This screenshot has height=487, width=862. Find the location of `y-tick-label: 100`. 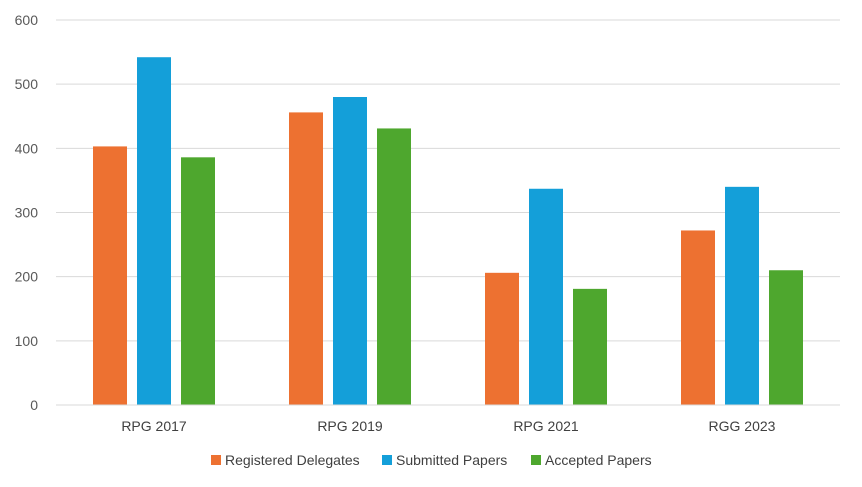

y-tick-label: 100 is located at coordinates (27, 341).